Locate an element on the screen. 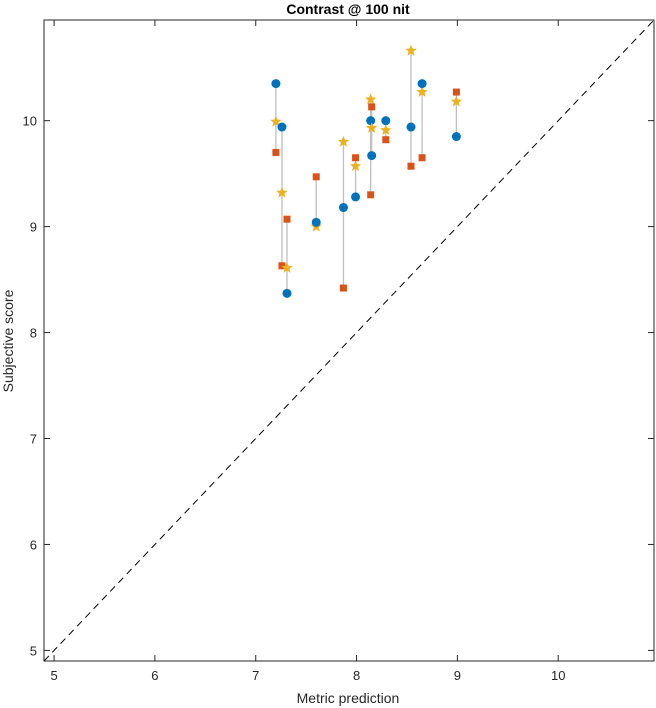 The height and width of the screenshot is (708, 656). data-markers is located at coordinates (366, 171).